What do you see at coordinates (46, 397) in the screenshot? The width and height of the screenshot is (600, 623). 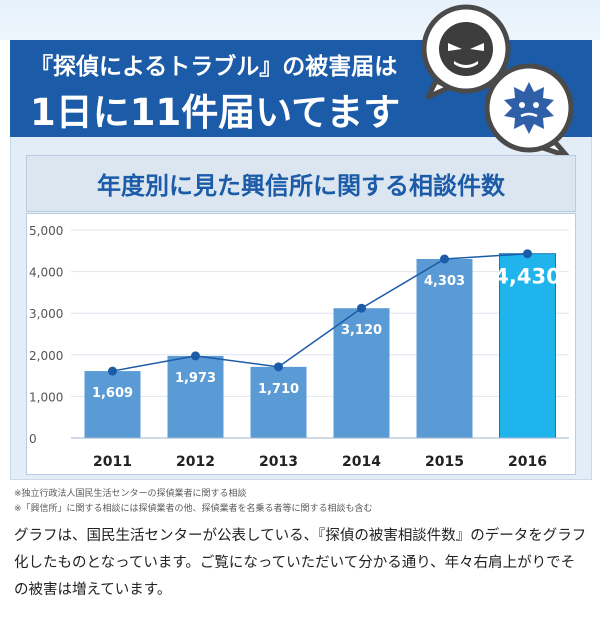 I see `y-tick-label: 1,000` at bounding box center [46, 397].